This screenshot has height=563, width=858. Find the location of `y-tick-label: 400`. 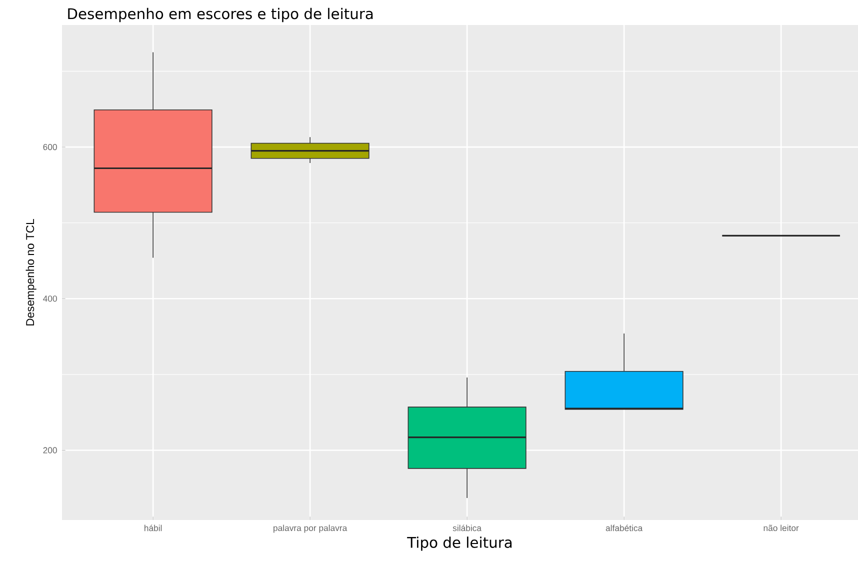

y-tick-label: 400 is located at coordinates (50, 299).